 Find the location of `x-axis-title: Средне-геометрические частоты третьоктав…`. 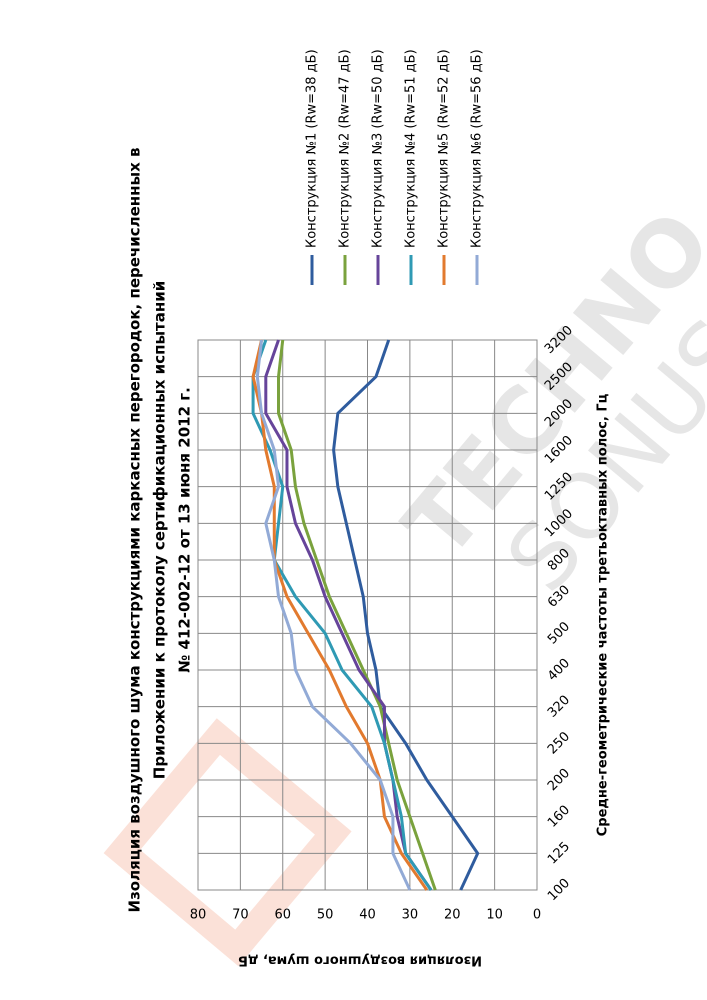

x-axis-title: Средне-геометрические частоты третьоктав… is located at coordinates (603, 614).